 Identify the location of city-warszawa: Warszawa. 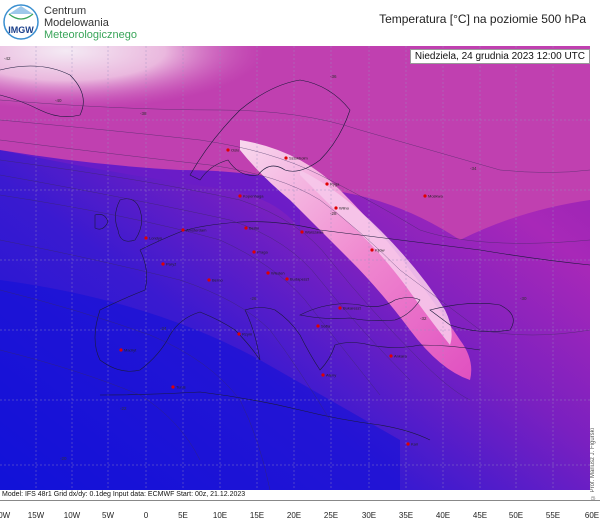
(312, 232).